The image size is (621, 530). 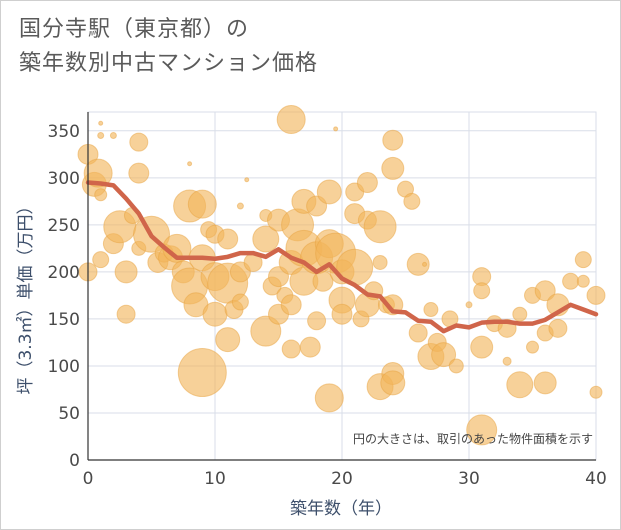 What do you see at coordinates (596, 479) in the screenshot?
I see `x-tick-label: 40` at bounding box center [596, 479].